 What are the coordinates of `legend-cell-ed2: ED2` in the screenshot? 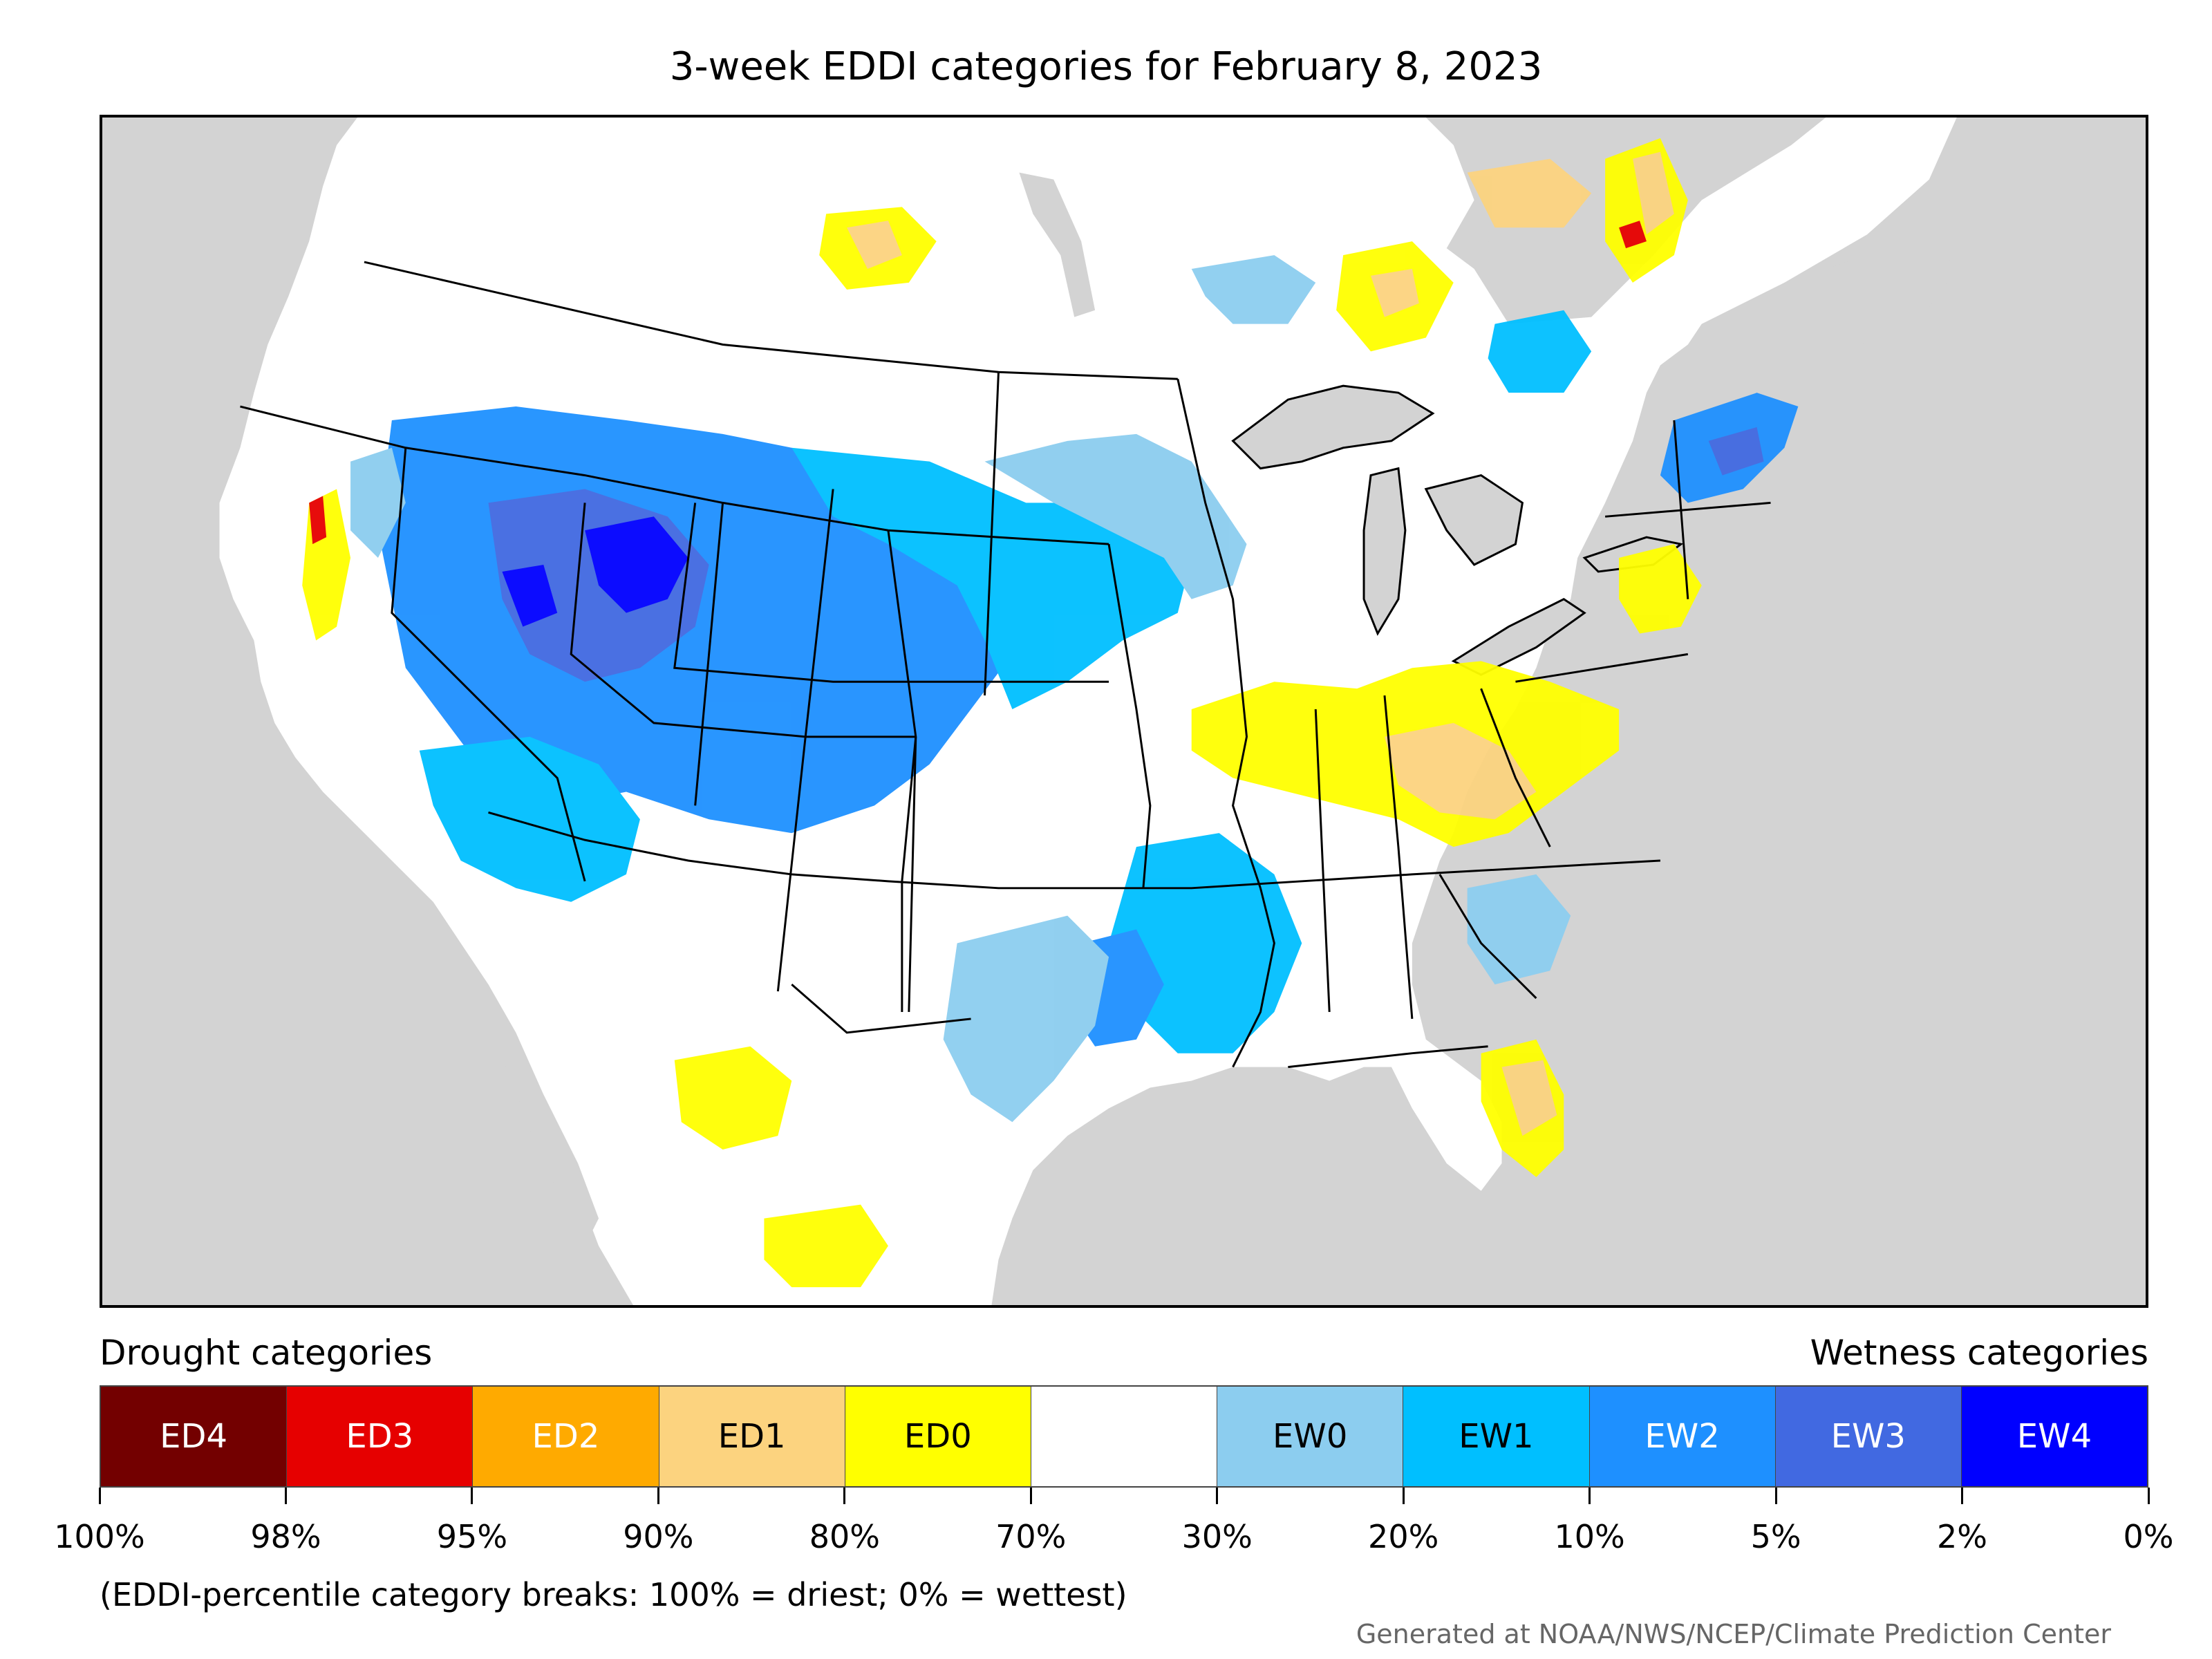 It's located at (566, 1436).